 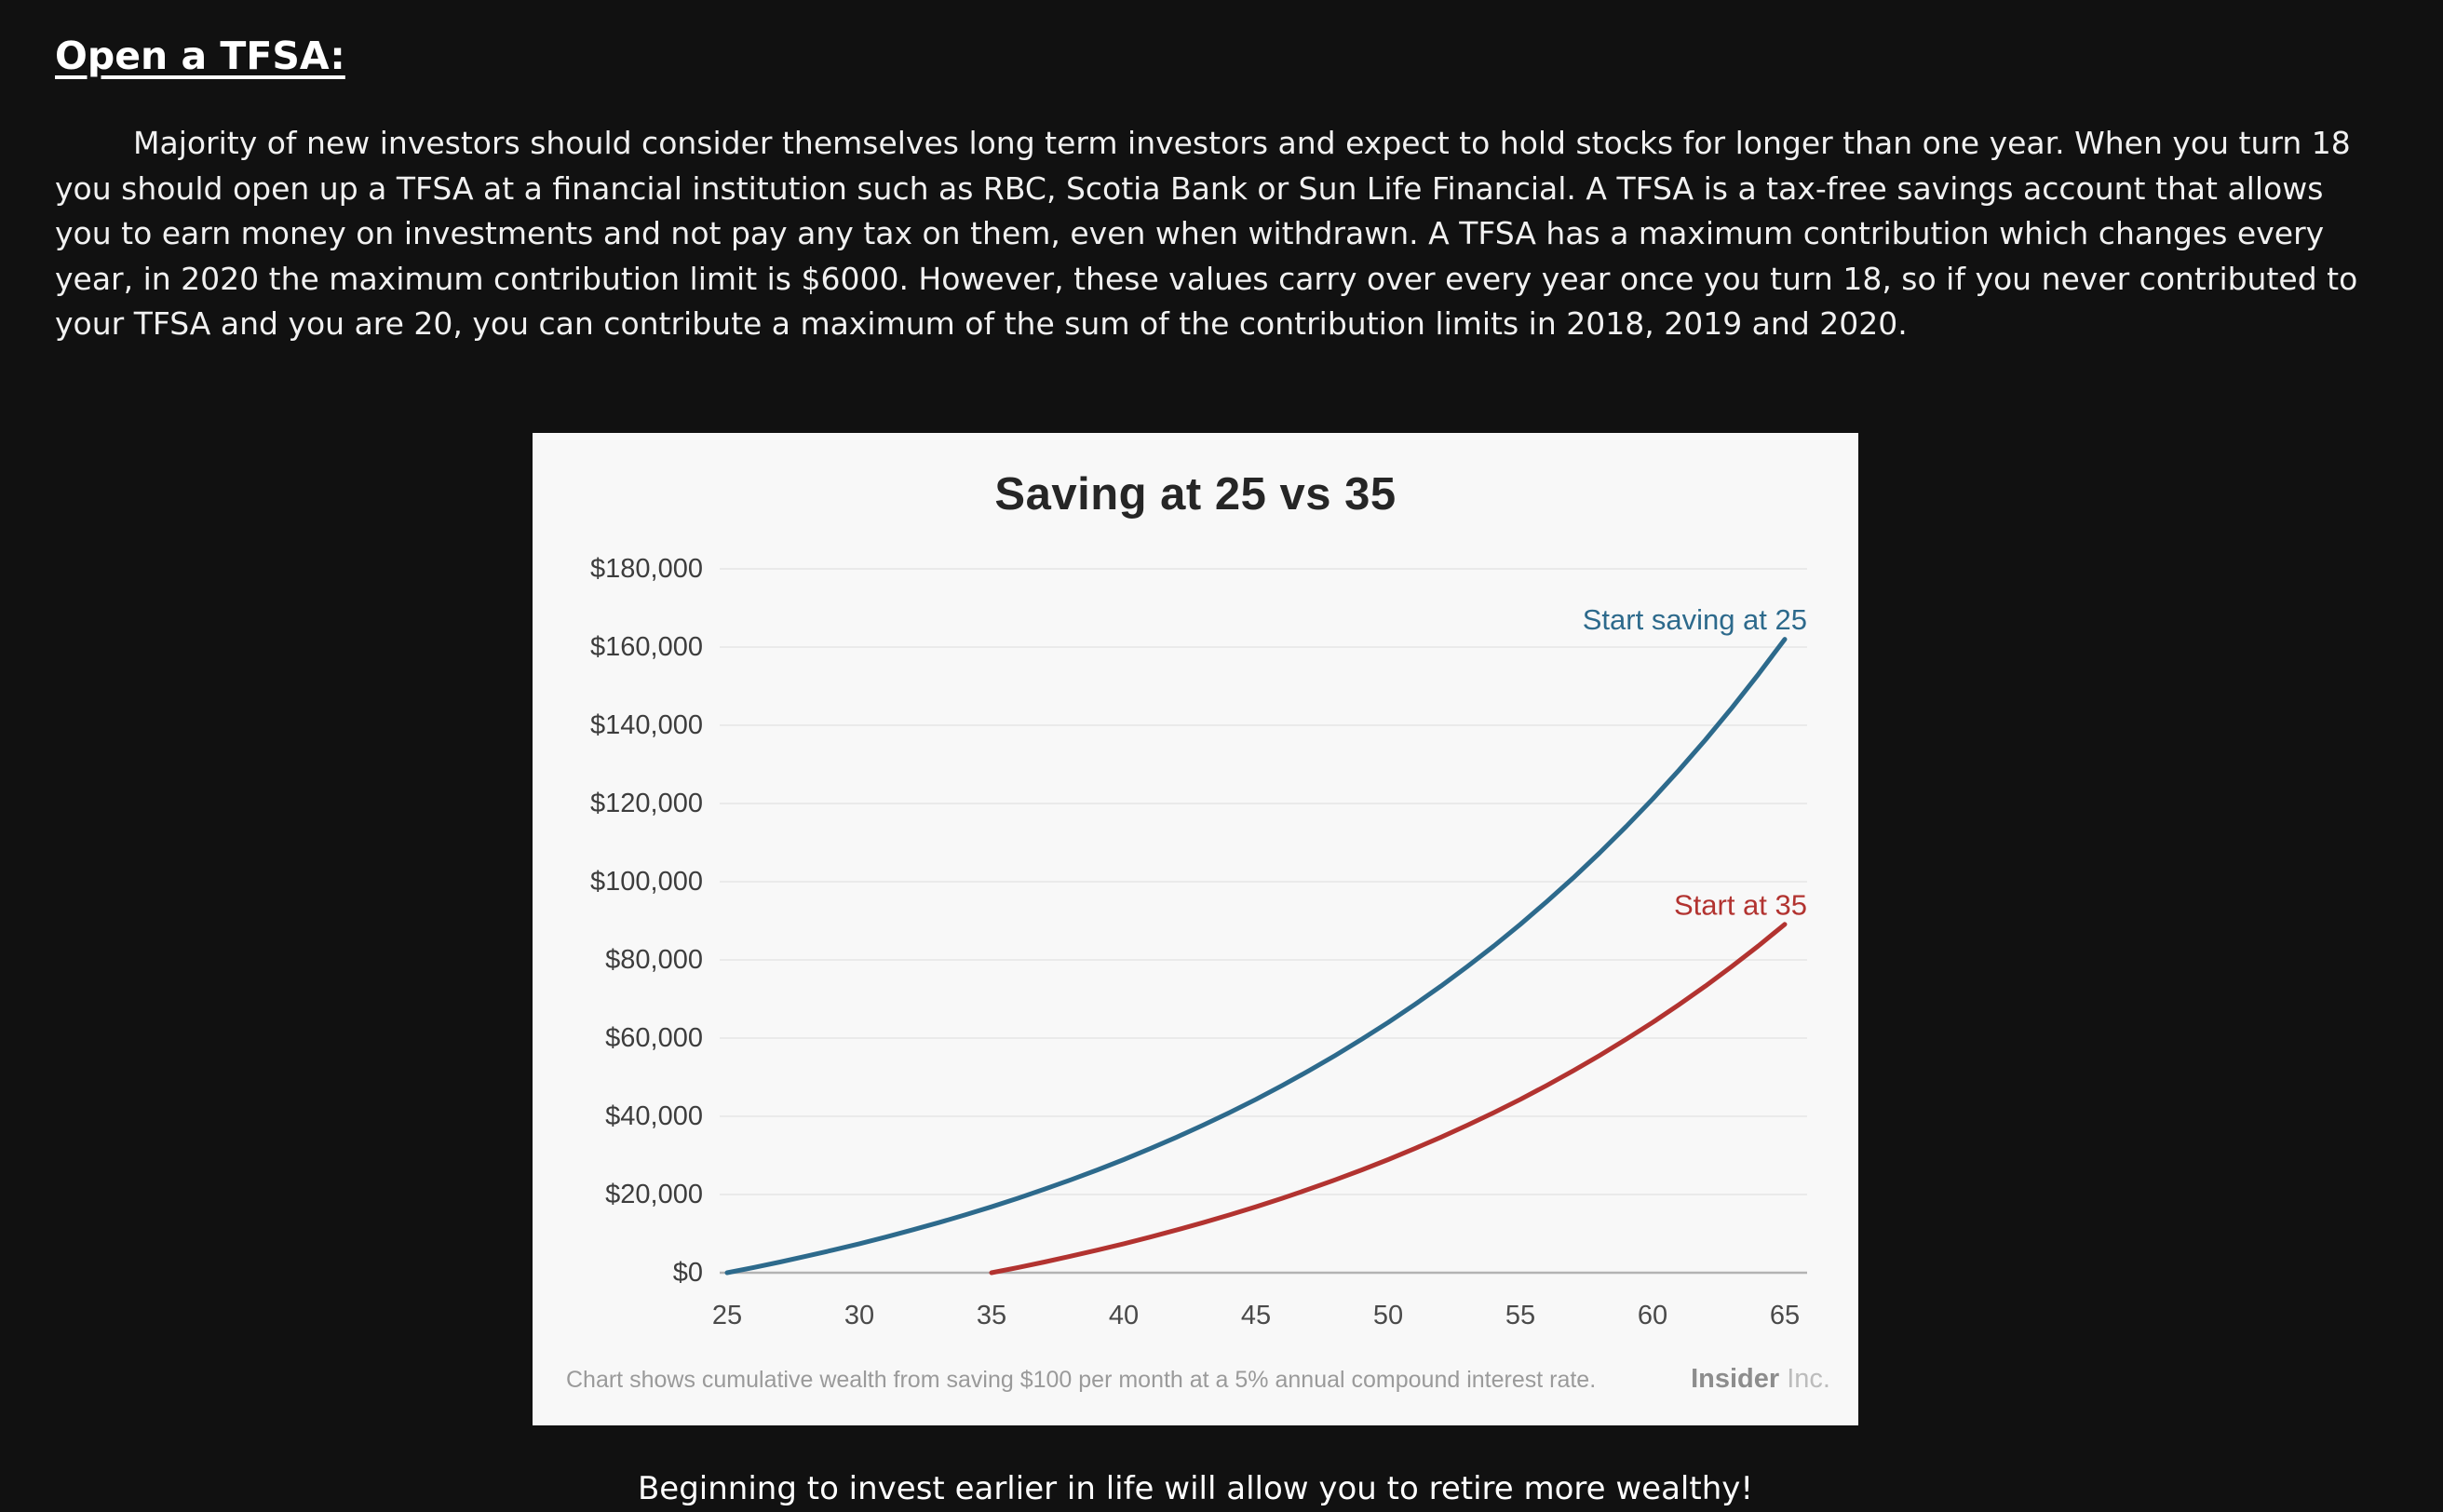 What do you see at coordinates (654, 960) in the screenshot?
I see `y-tick-label: $80,000` at bounding box center [654, 960].